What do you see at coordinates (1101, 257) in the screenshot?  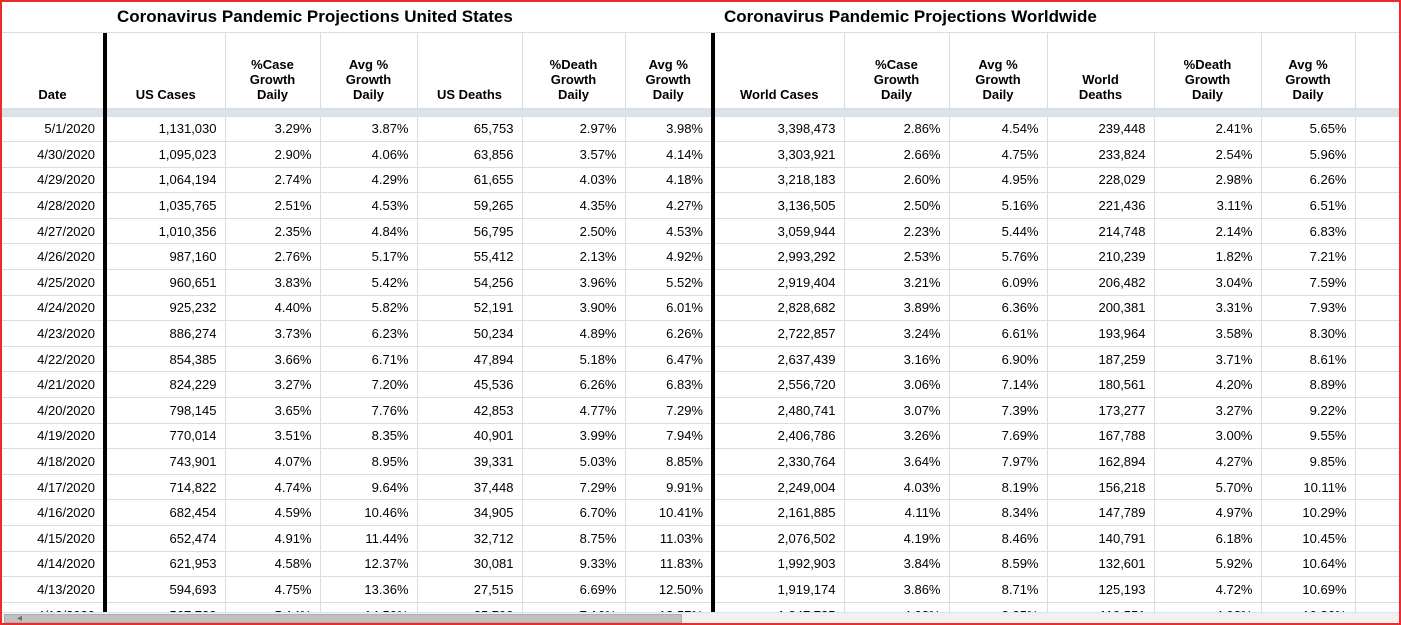 I see `cell-value: 210,239` at bounding box center [1101, 257].